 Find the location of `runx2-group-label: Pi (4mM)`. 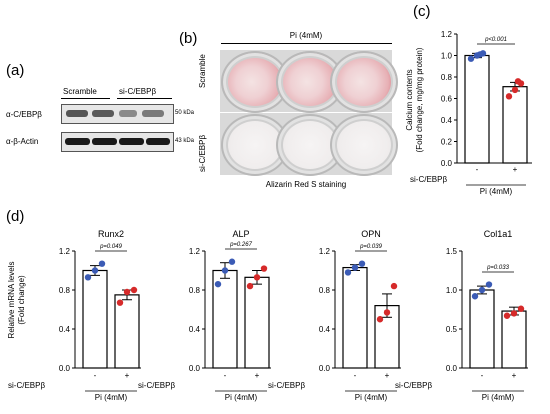

runx2-group-label: Pi (4mM) is located at coordinates (111, 397).